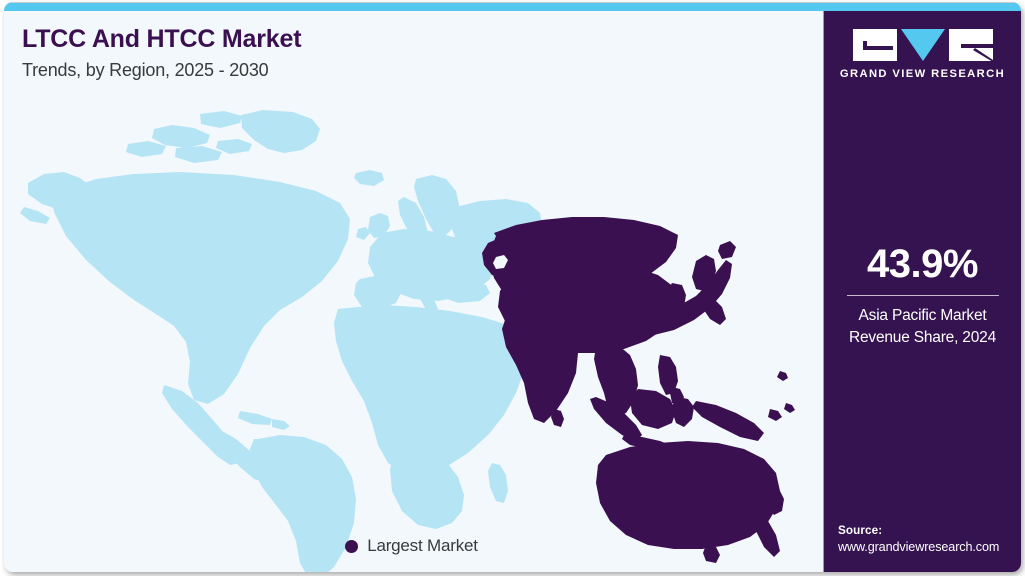 The image size is (1025, 576). What do you see at coordinates (162, 39) in the screenshot?
I see `page-title: LTCC And HTCC Market` at bounding box center [162, 39].